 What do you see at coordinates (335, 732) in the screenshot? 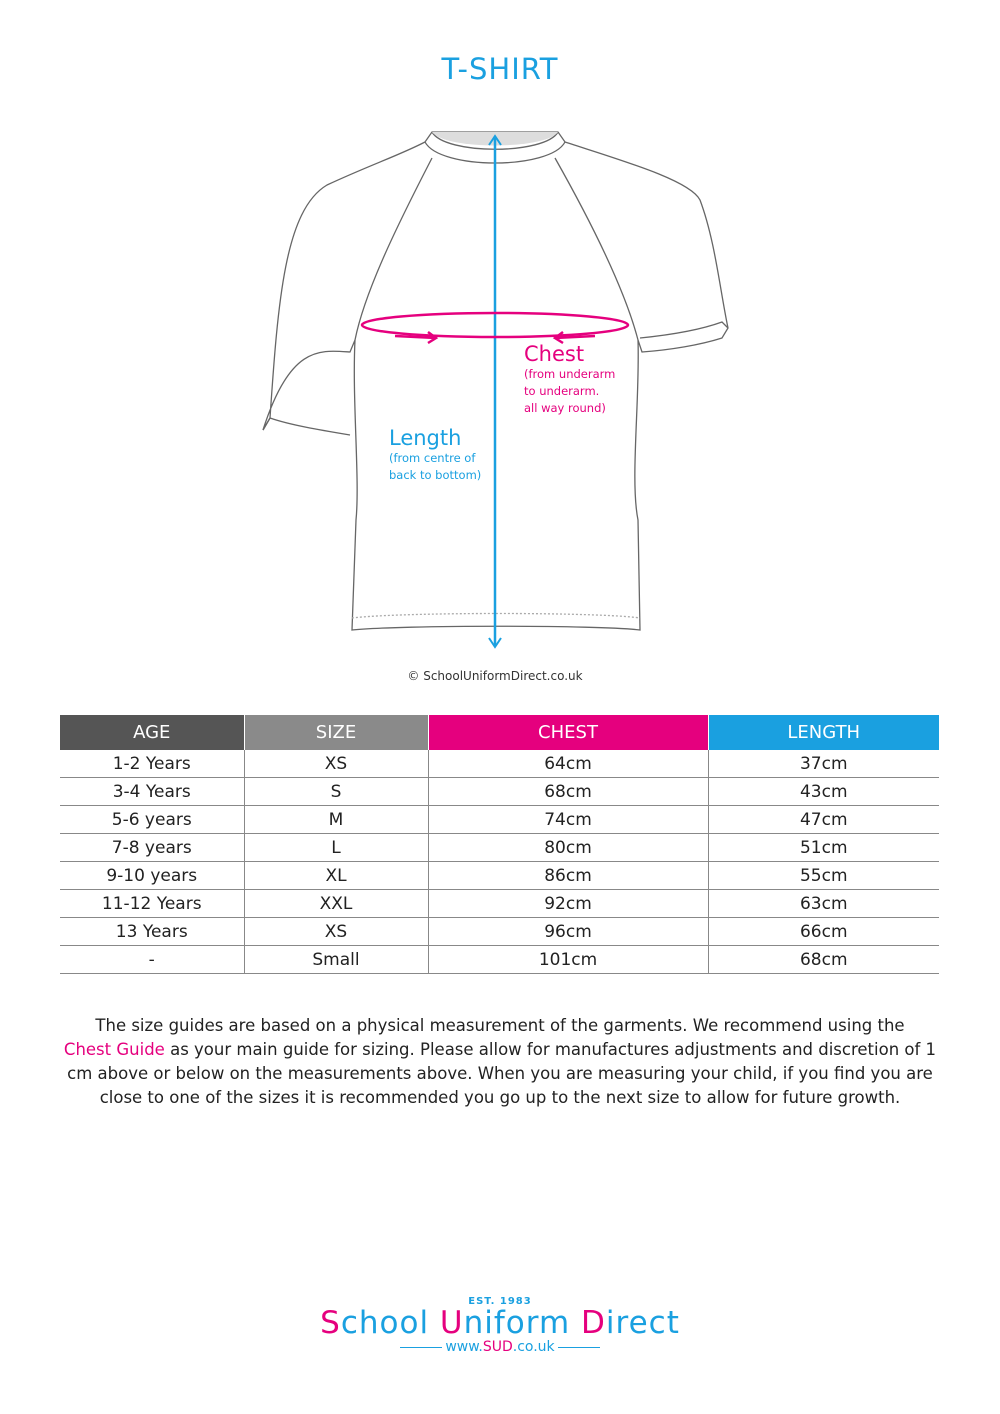
I see `header-size: SIZE` at bounding box center [335, 732].